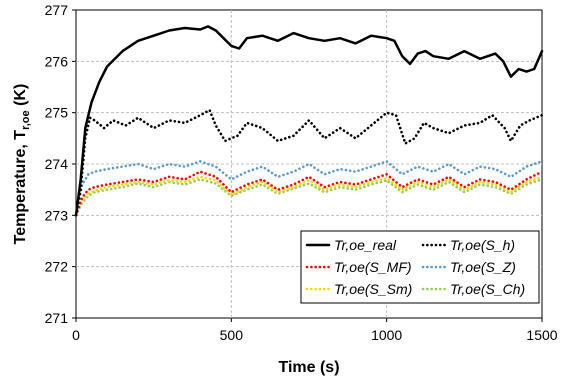  I want to click on series-line-tr-oe-s-ch-, so click(309, 197).